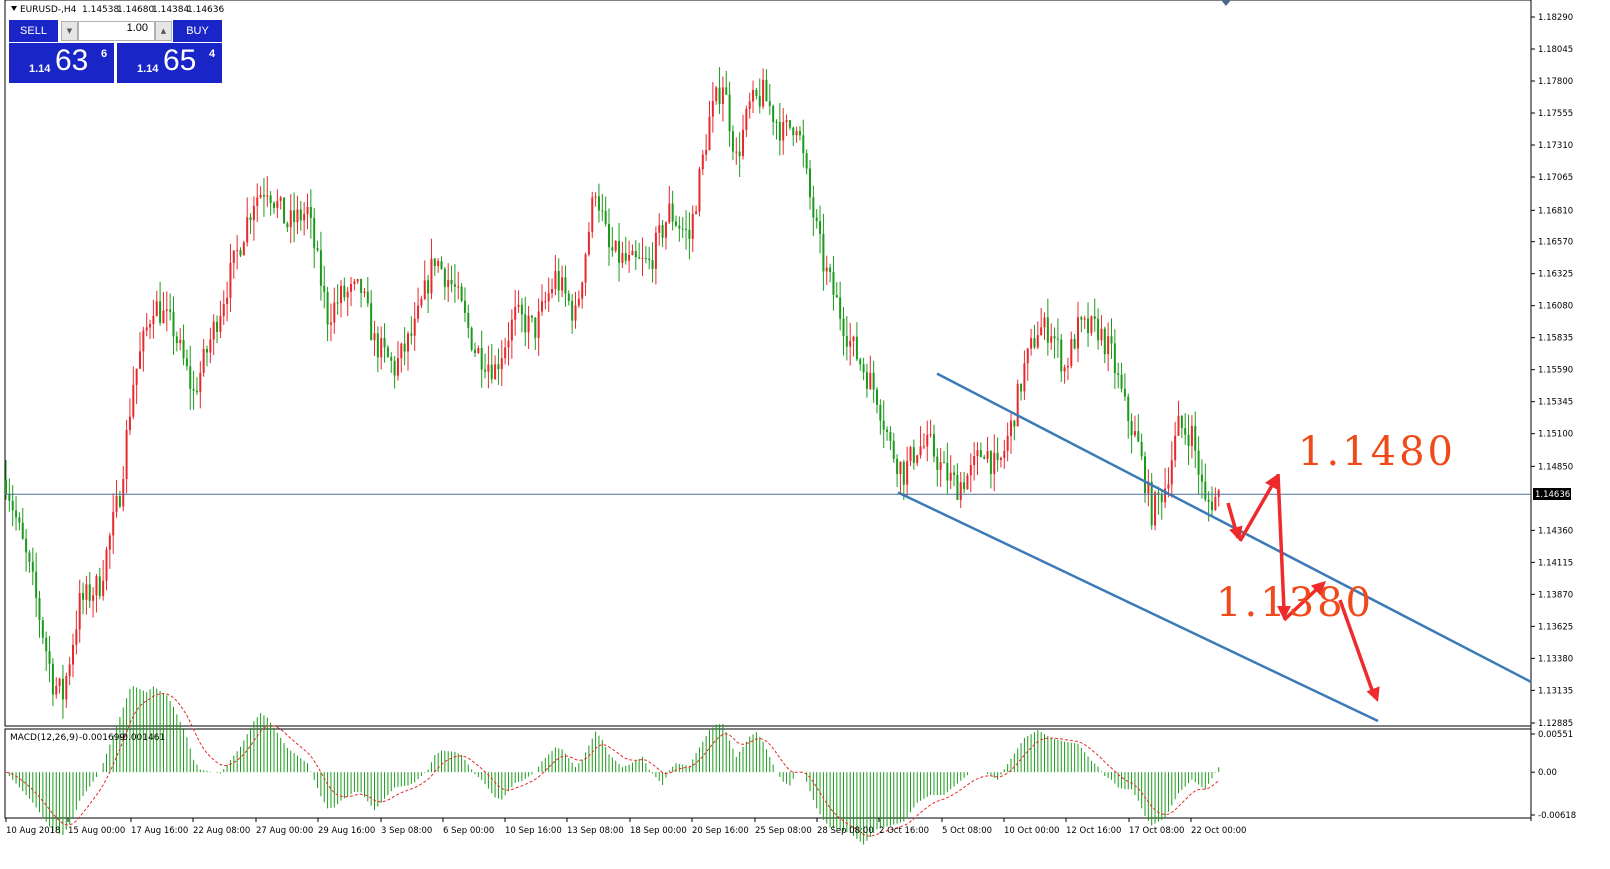 This screenshot has width=1610, height=869. What do you see at coordinates (1226, 3) in the screenshot?
I see `chart-shift-marker` at bounding box center [1226, 3].